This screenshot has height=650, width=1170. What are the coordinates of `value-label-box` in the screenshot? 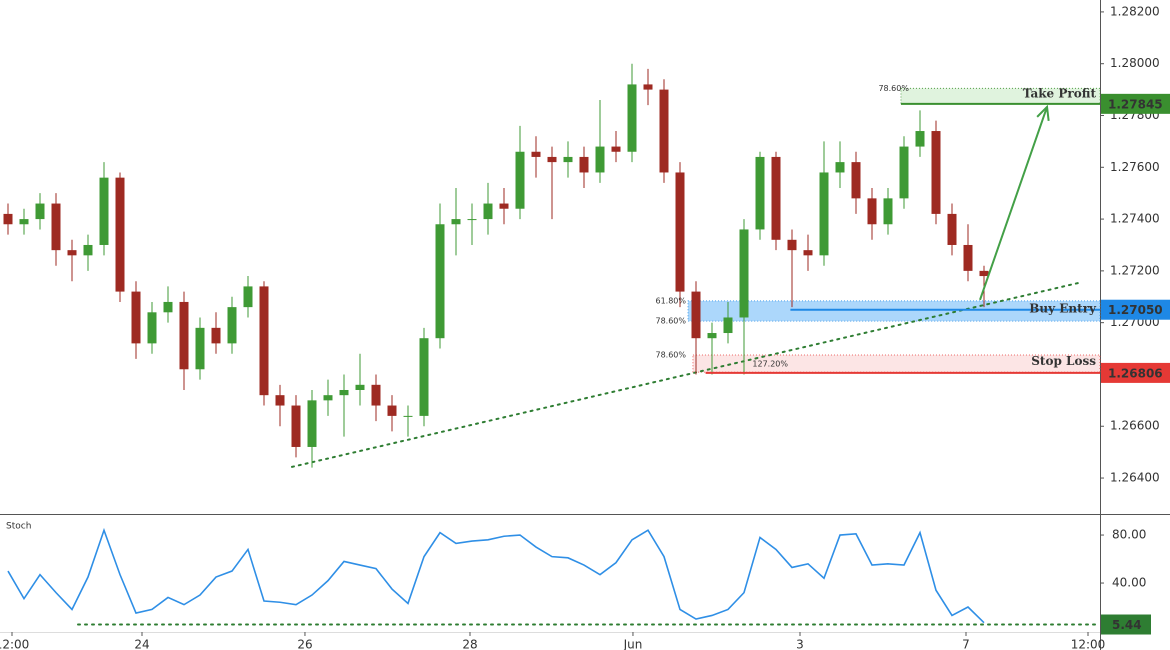 It's located at (1126, 624).